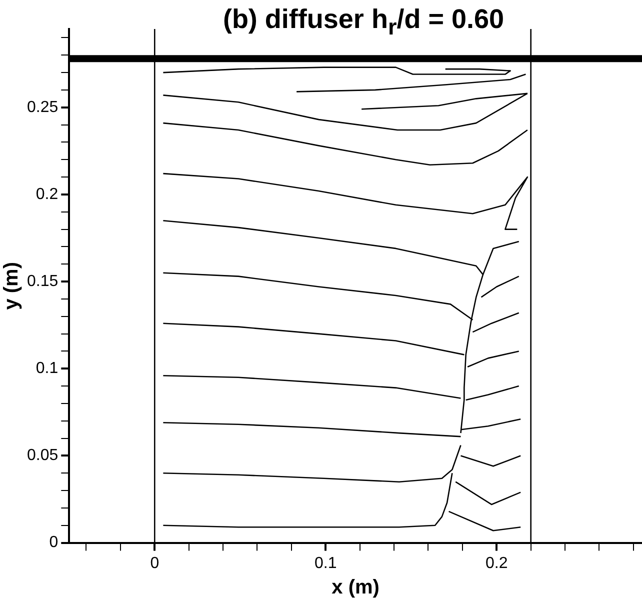 Image resolution: width=642 pixels, height=600 pixels. I want to click on y-tick-label: 0.25, so click(42, 107).